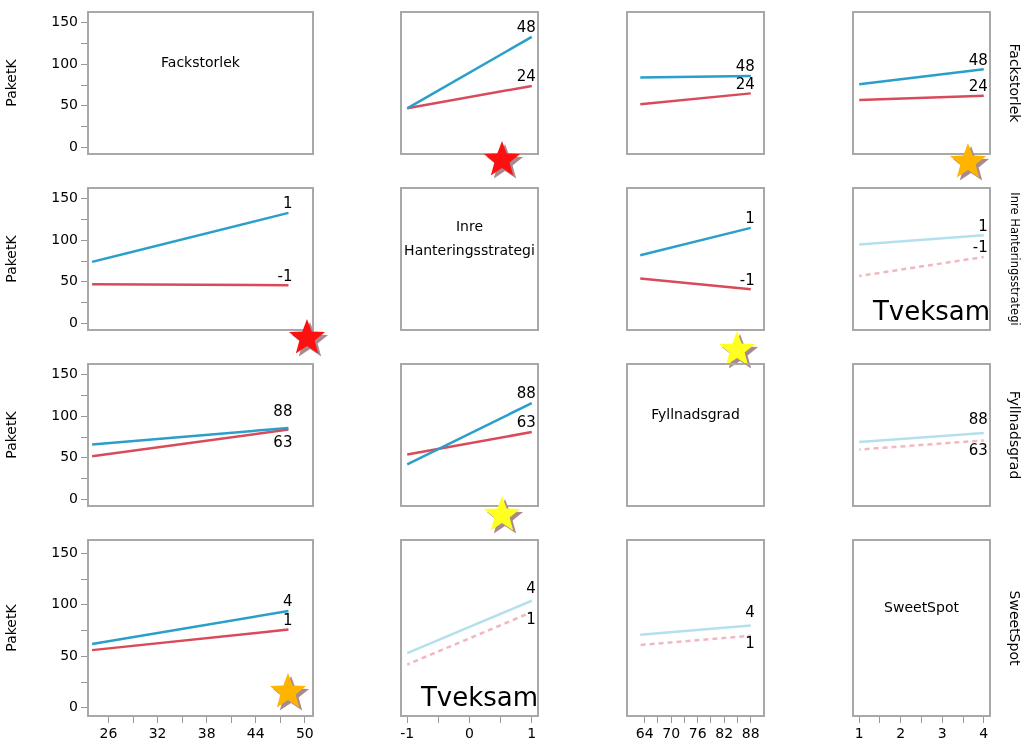 This screenshot has height=751, width=1035. Describe the element at coordinates (157, 733) in the screenshot. I see `x-tick-label: 32` at that location.